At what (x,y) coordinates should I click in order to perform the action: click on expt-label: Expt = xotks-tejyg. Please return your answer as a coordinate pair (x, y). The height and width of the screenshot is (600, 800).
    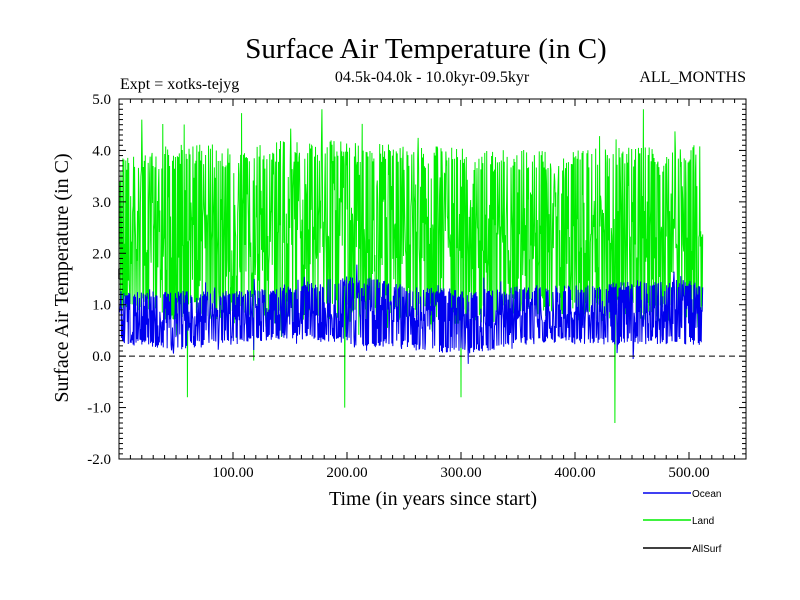
    Looking at the image, I should click on (179, 84).